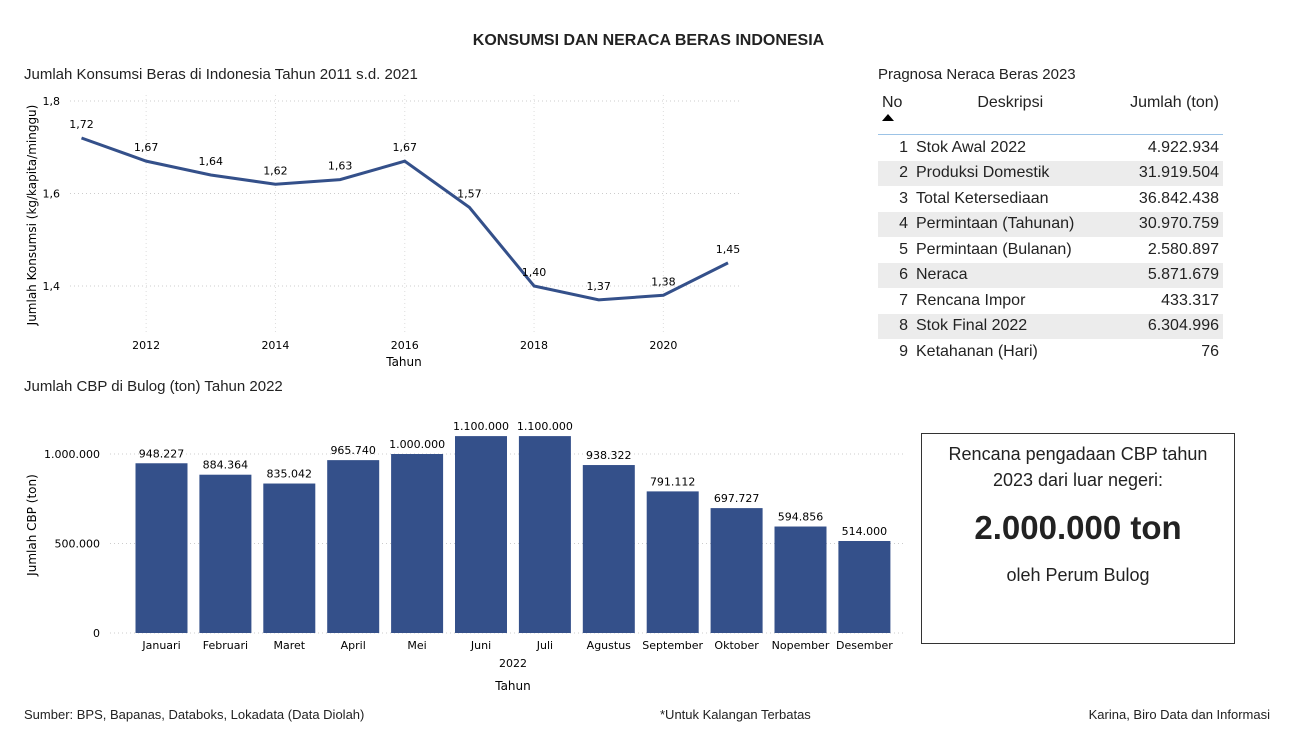  What do you see at coordinates (977, 351) in the screenshot?
I see `row-description: Ketahanan (Hari)` at bounding box center [977, 351].